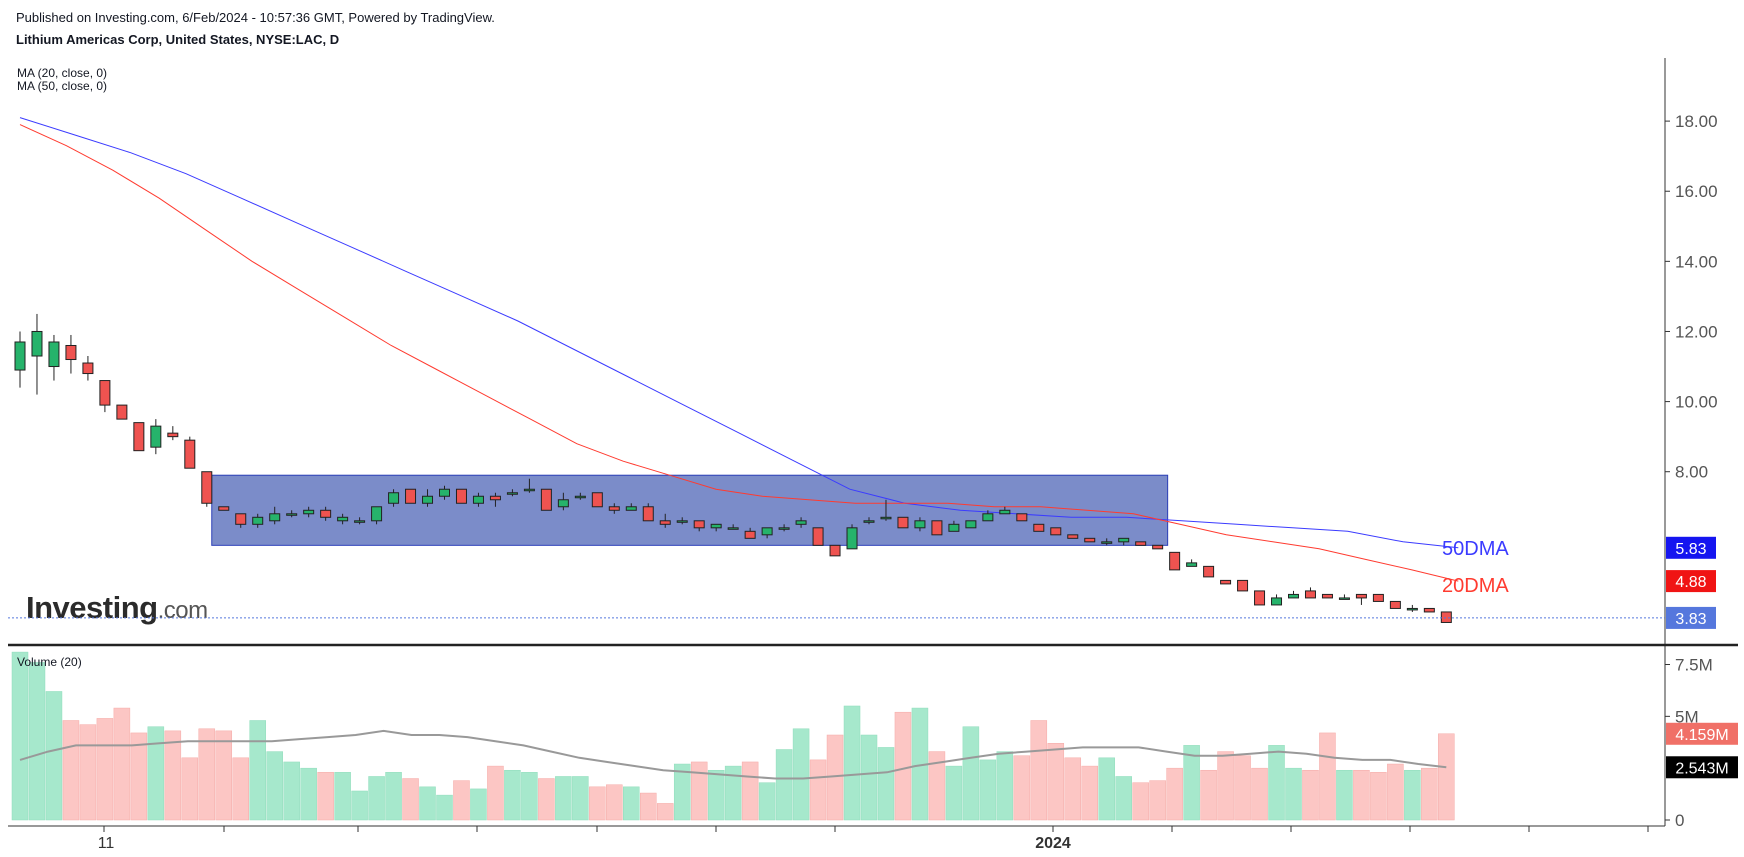 Image resolution: width=1744 pixels, height=857 pixels. Describe the element at coordinates (1694, 665) in the screenshot. I see `volume-tick-label: 7.5M` at that location.